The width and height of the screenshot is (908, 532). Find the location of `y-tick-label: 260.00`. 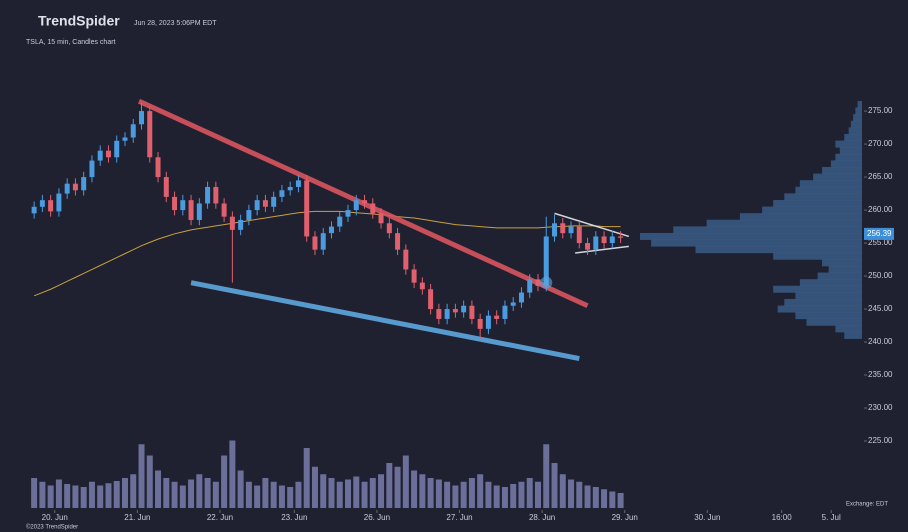

y-tick-label: 260.00 is located at coordinates (880, 209).